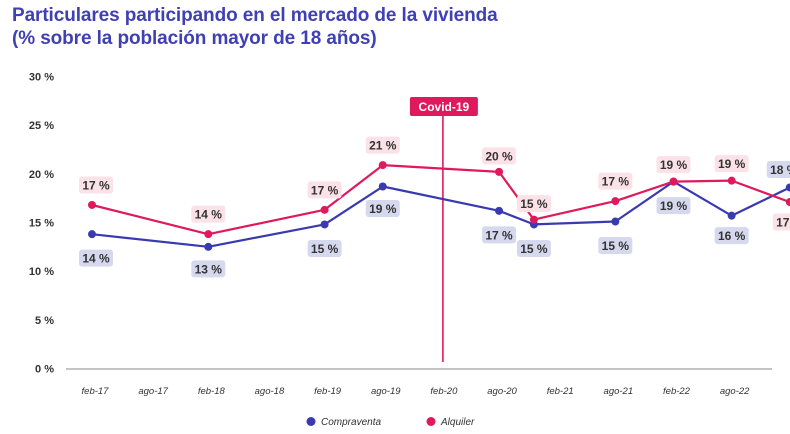 This screenshot has height=434, width=790. I want to click on legend-alquiler-label: Alquiler, so click(457, 422).